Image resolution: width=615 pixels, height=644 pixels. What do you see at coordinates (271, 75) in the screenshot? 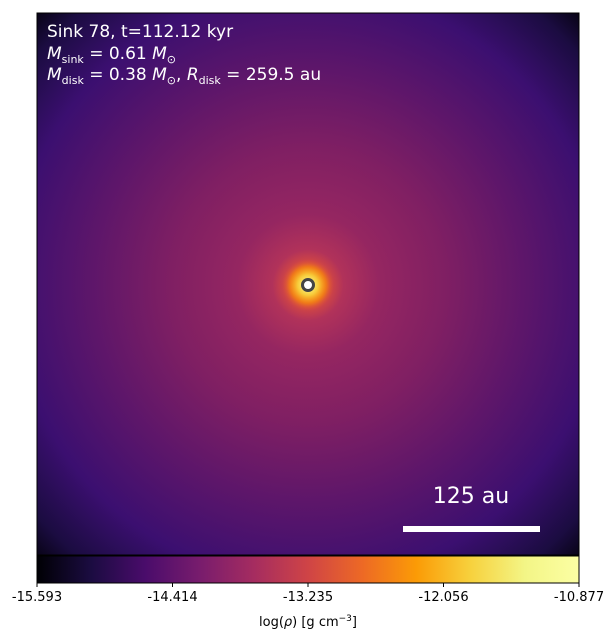
I see `disk-radius-value: = 259.5 au` at bounding box center [271, 75].